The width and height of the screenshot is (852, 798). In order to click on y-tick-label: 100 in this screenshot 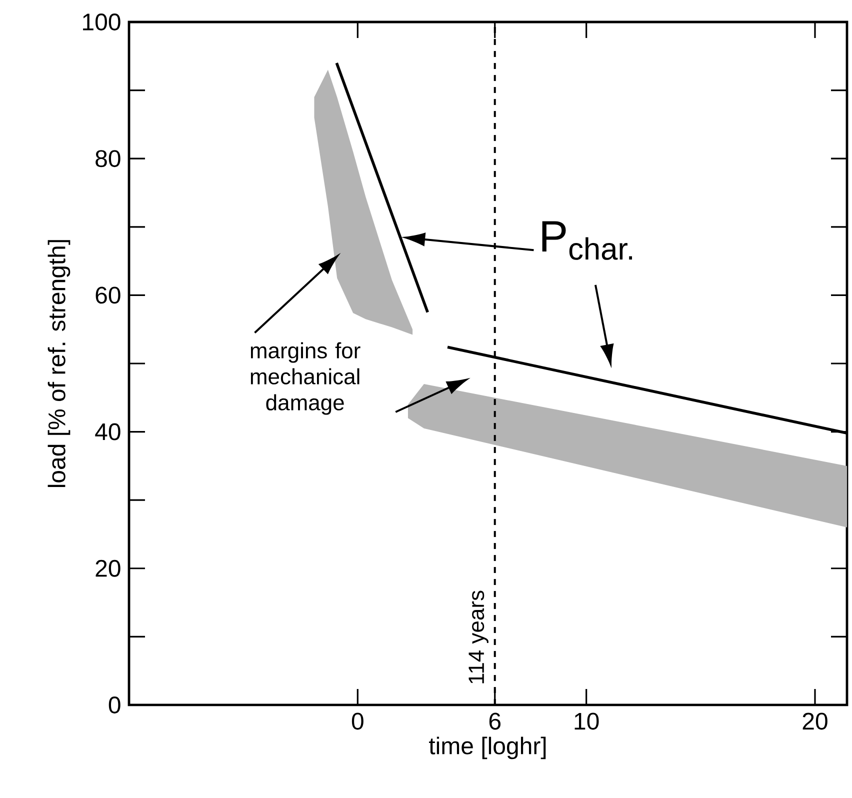, I will do `click(101, 22)`.